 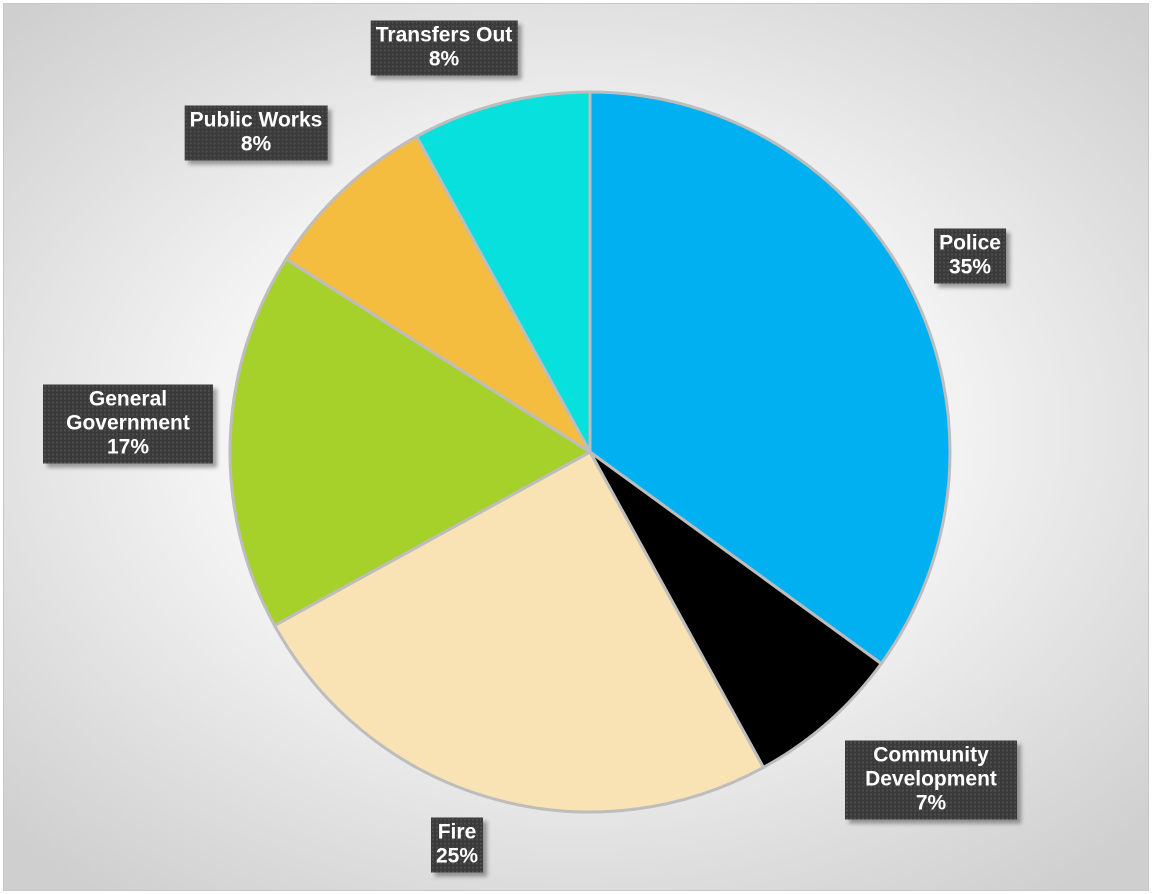 What do you see at coordinates (128, 447) in the screenshot?
I see `label-general-government-value: 17%` at bounding box center [128, 447].